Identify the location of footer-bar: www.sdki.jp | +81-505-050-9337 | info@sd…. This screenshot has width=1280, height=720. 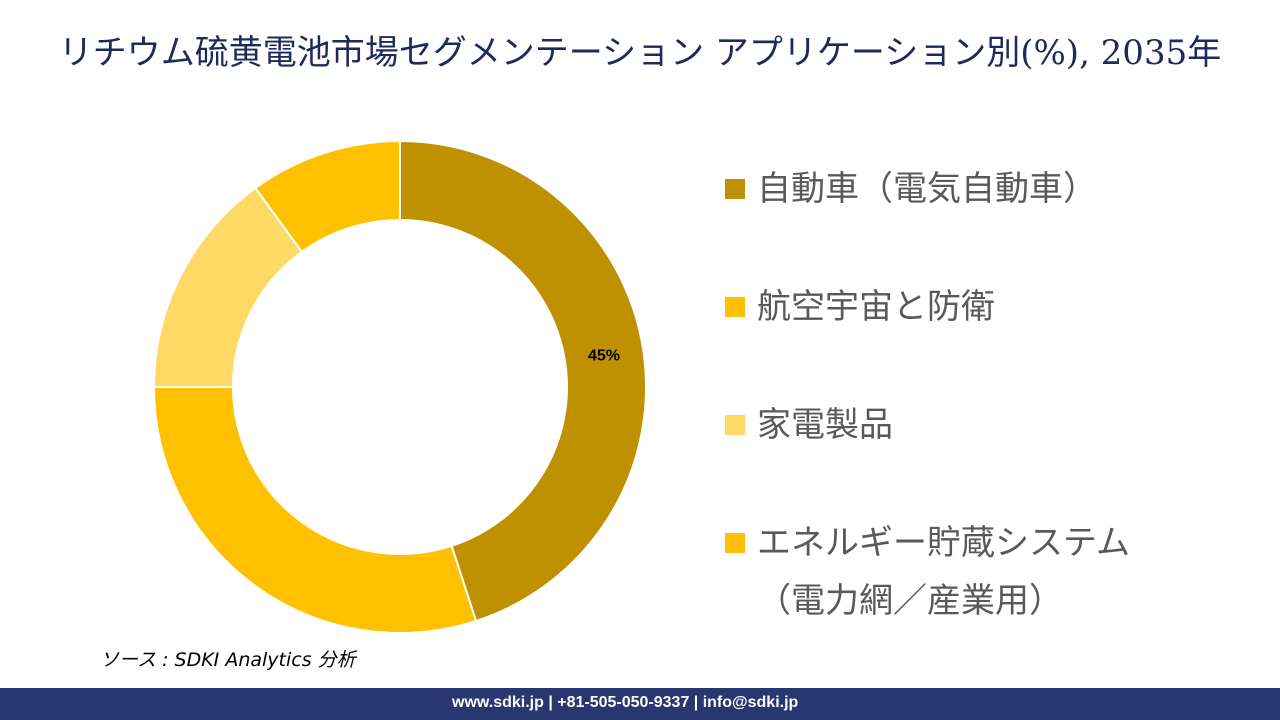
(640, 704).